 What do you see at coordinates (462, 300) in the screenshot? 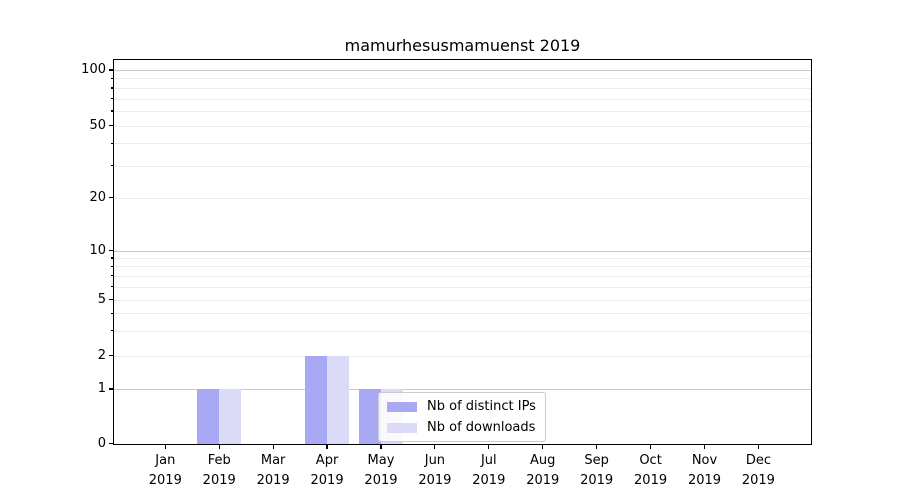
I see `gridline-y5` at bounding box center [462, 300].